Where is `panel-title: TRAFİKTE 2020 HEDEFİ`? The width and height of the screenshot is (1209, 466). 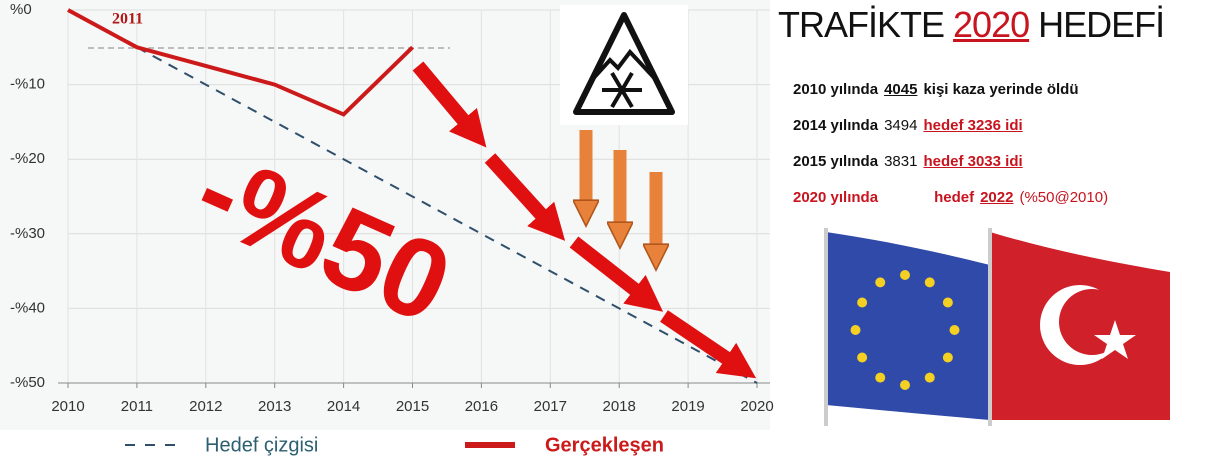 panel-title: TRAFİKTE 2020 HEDEFİ is located at coordinates (988, 25).